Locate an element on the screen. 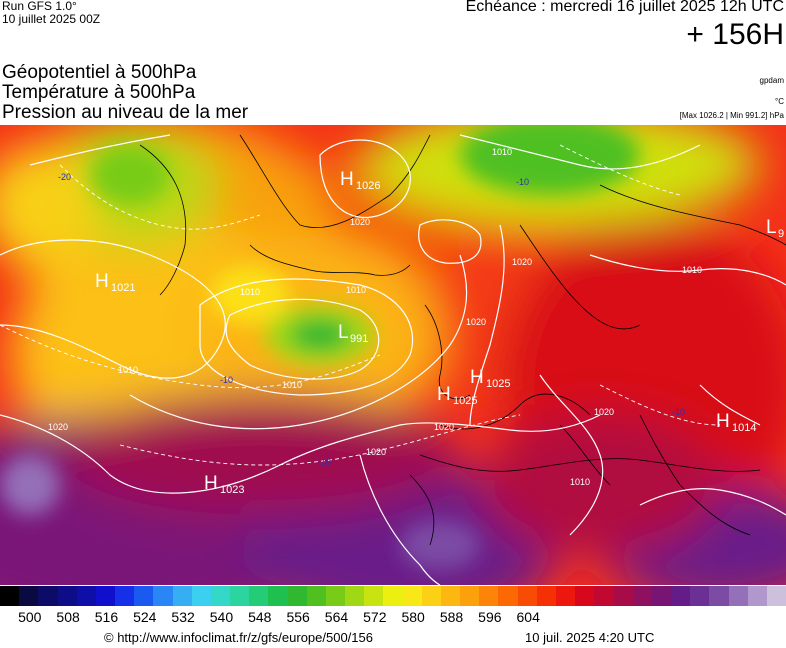 The width and height of the screenshot is (786, 648). color-scale-tick: 548 is located at coordinates (260, 617).